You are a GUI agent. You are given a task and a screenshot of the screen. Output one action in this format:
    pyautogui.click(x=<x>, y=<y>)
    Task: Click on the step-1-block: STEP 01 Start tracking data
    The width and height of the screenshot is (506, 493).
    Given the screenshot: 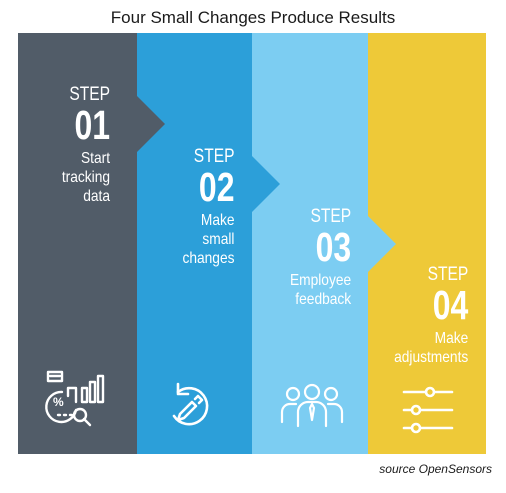 What is the action you would take?
    pyautogui.click(x=82, y=145)
    